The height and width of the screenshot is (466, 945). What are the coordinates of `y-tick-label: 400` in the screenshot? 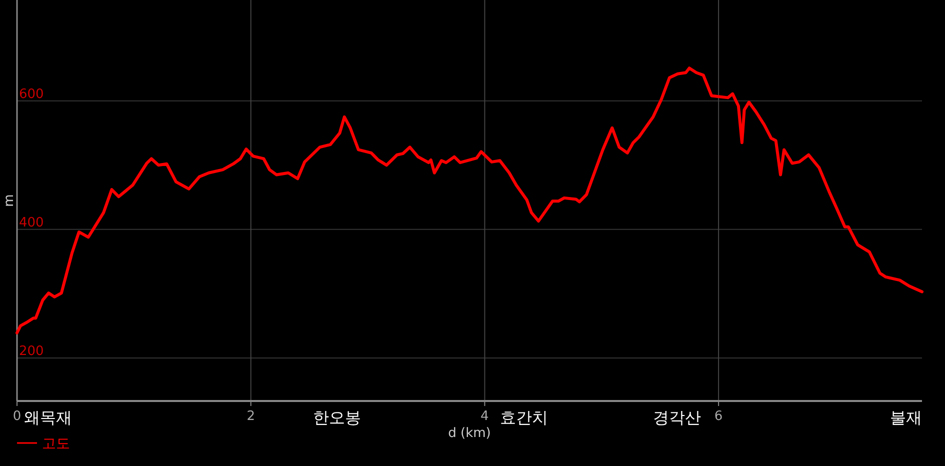 It's located at (31, 222).